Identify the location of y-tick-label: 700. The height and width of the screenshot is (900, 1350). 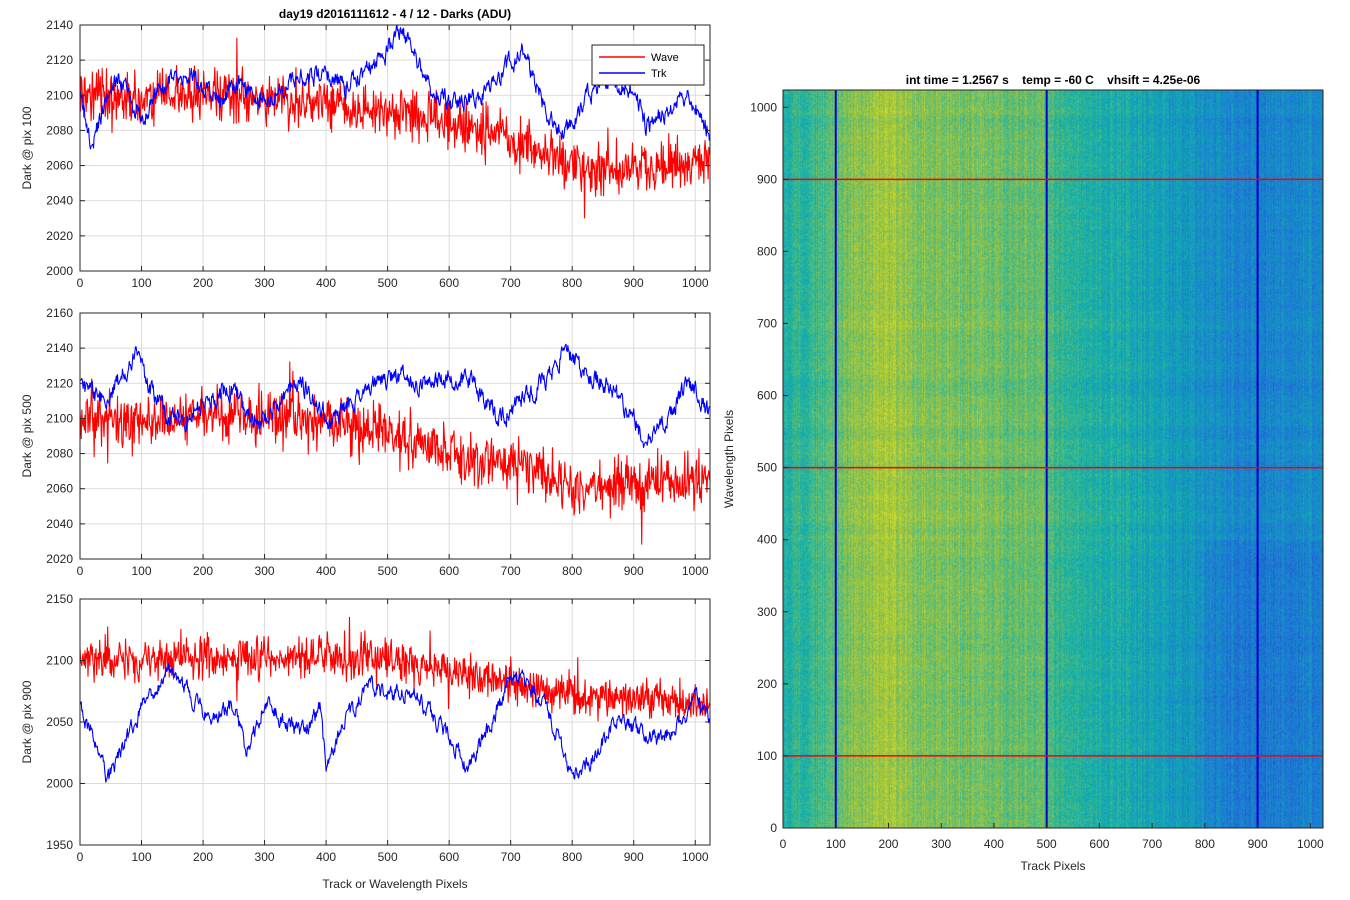
(767, 324).